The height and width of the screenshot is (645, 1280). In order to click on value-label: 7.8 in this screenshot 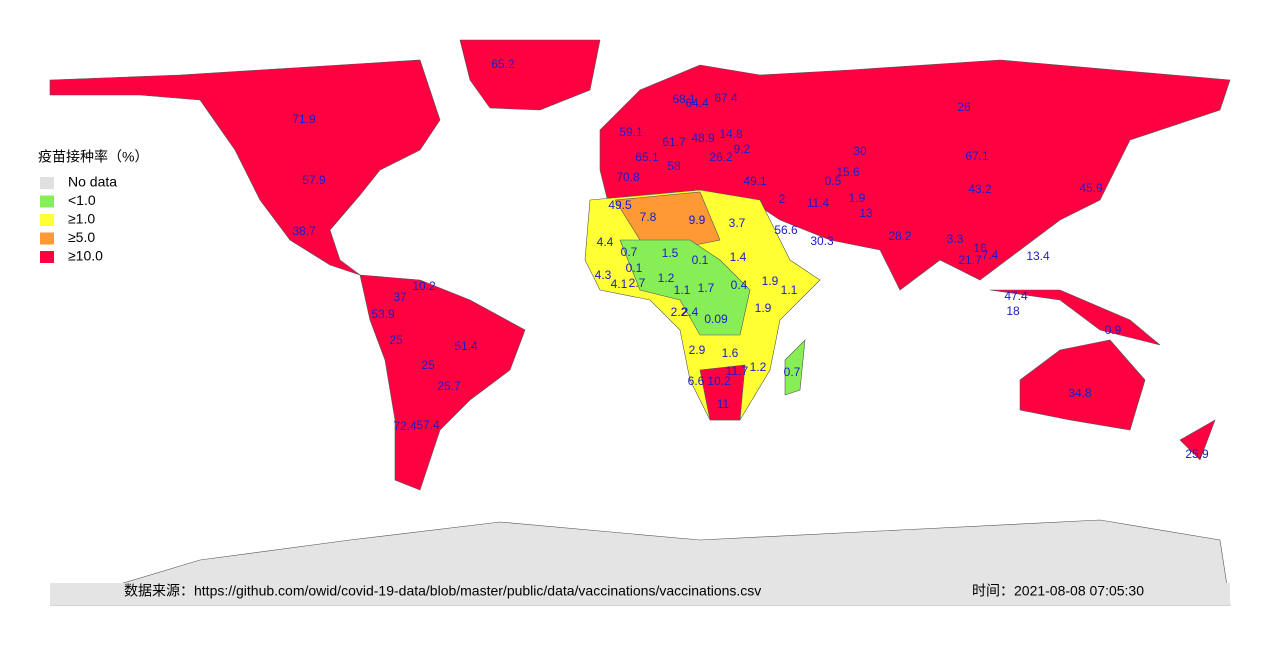, I will do `click(648, 217)`.